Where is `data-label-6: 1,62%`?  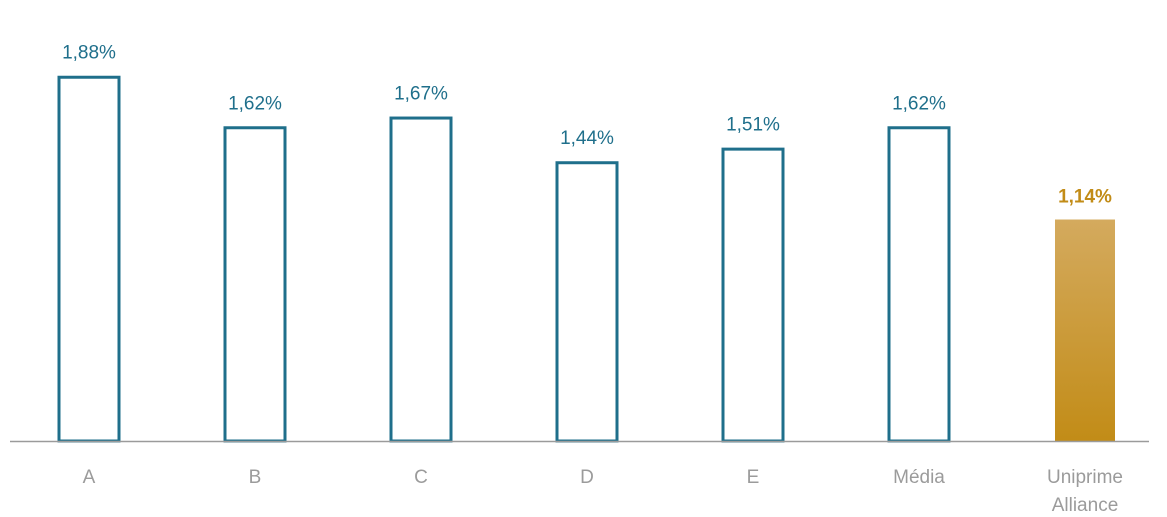
data-label-6: 1,62% is located at coordinates (919, 103).